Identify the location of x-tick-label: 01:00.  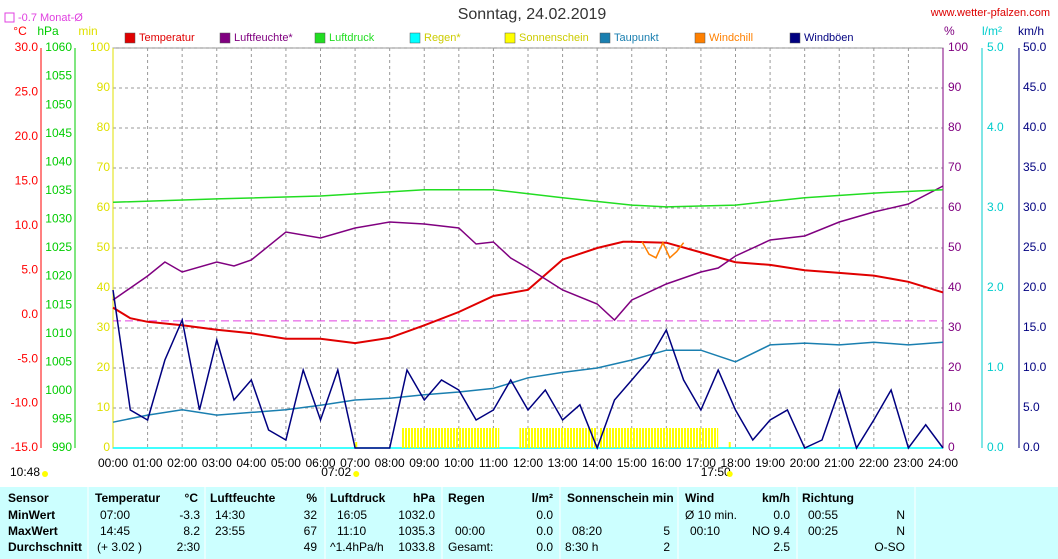
(148, 463).